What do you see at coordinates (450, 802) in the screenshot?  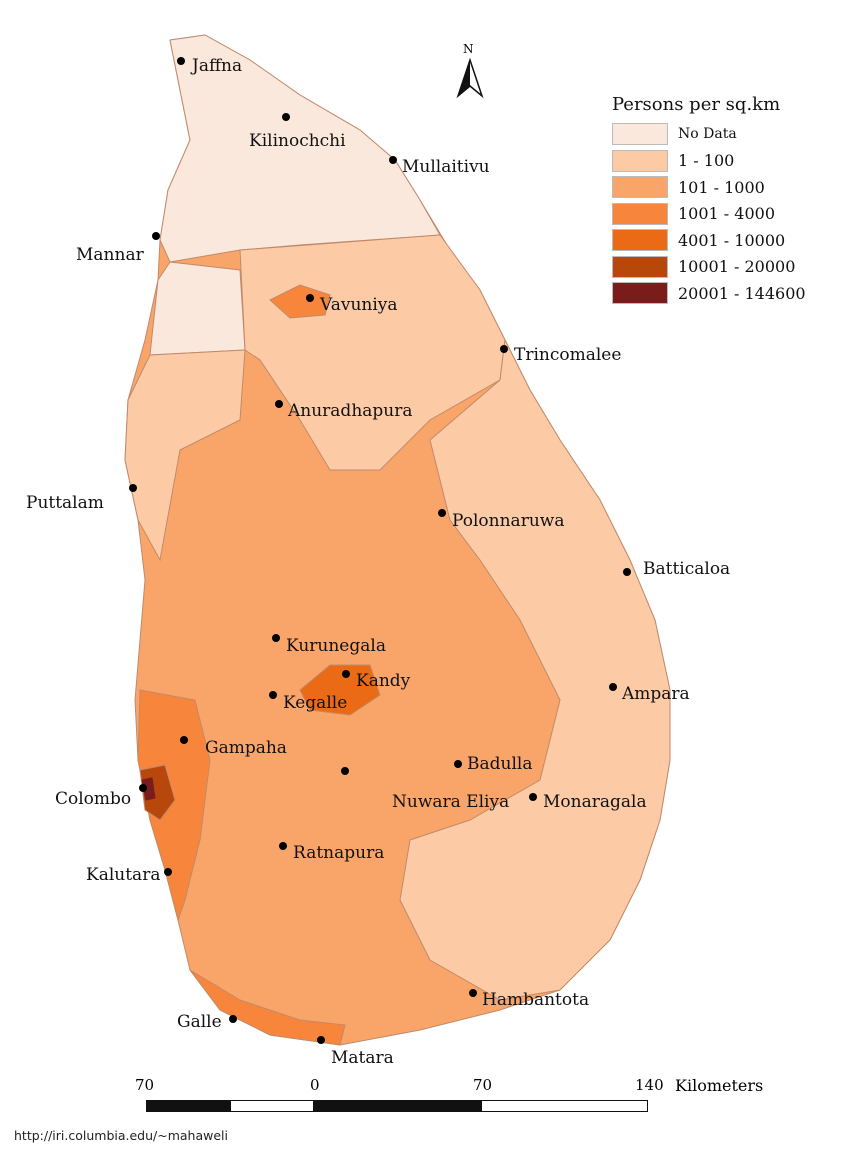 I see `city-label: Nuwara Eliya` at bounding box center [450, 802].